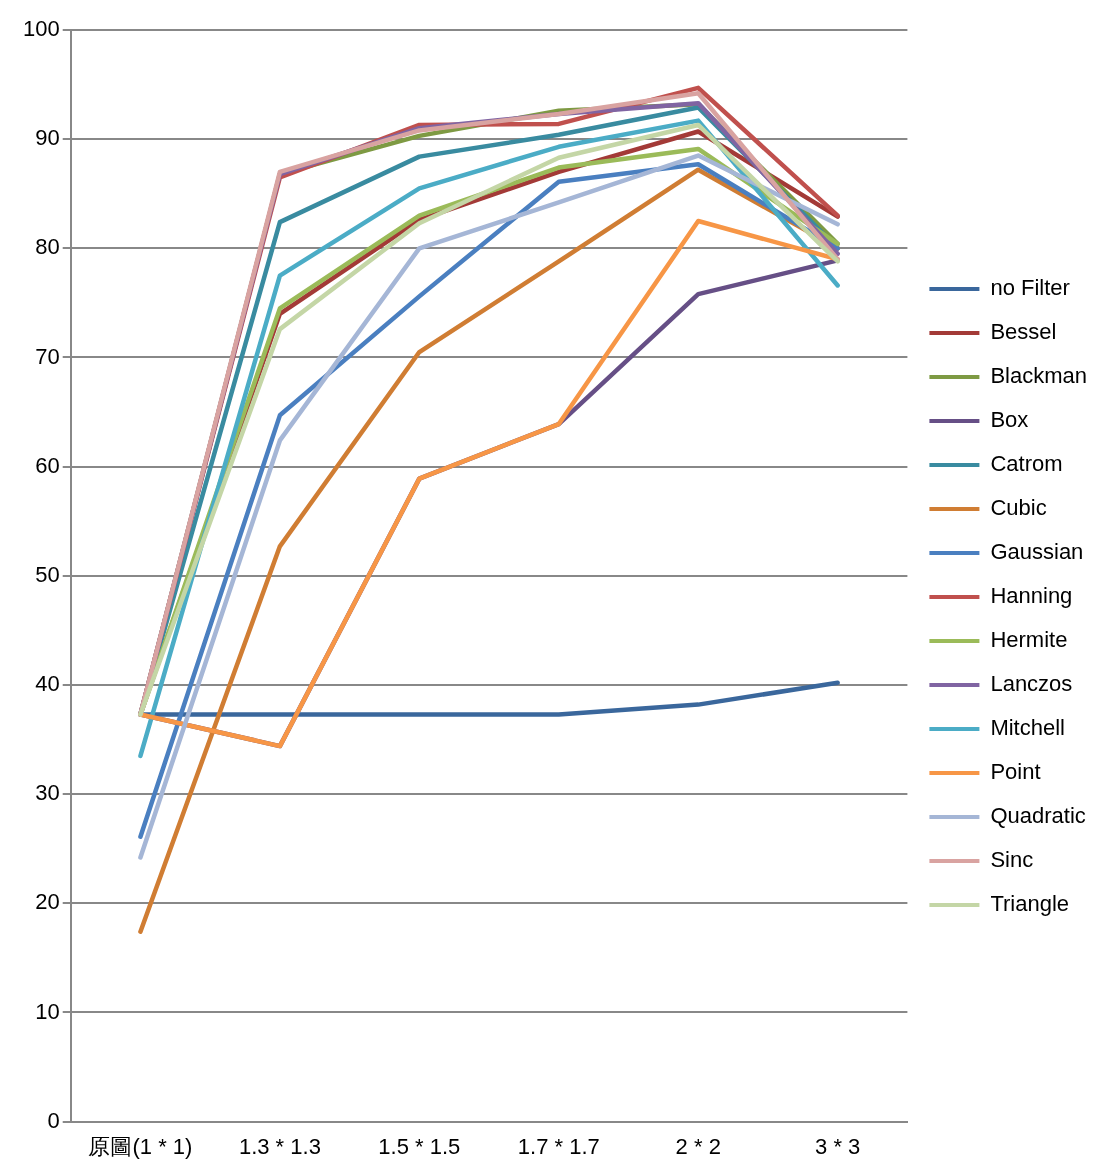 Image resolution: width=1107 pixels, height=1174 pixels. What do you see at coordinates (41, 29) in the screenshot?
I see `y-tick-label: 100` at bounding box center [41, 29].